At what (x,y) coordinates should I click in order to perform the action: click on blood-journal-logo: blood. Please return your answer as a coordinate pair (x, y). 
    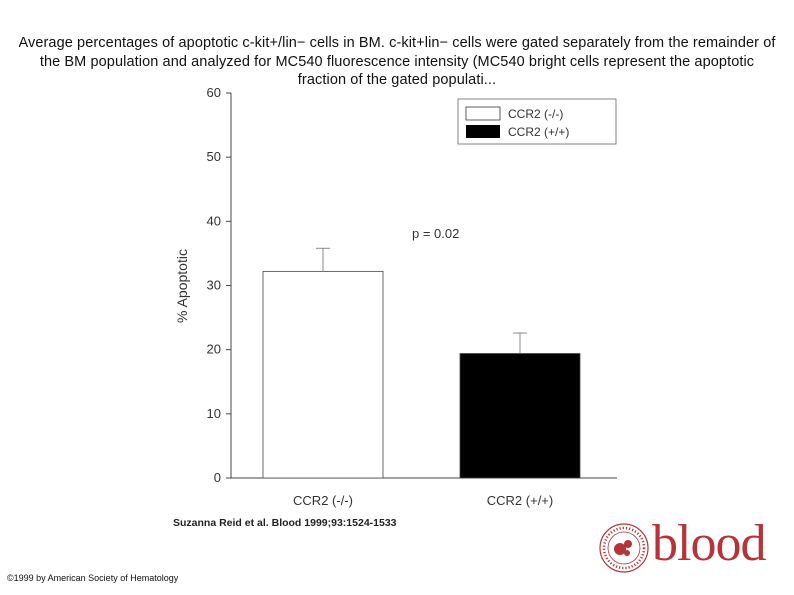
    Looking at the image, I should click on (685, 548).